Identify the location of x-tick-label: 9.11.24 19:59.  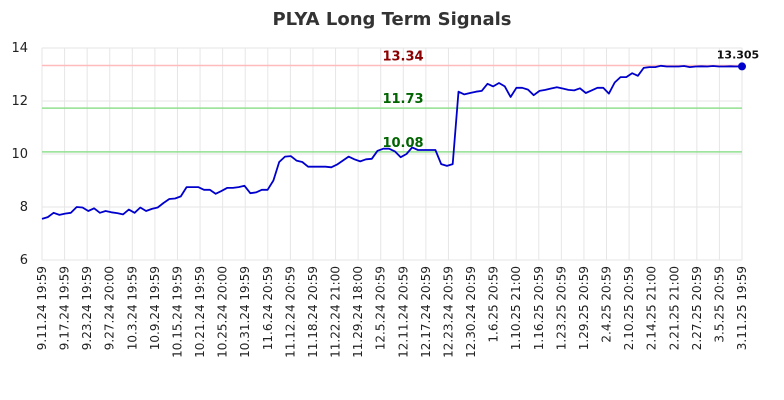
(42, 308).